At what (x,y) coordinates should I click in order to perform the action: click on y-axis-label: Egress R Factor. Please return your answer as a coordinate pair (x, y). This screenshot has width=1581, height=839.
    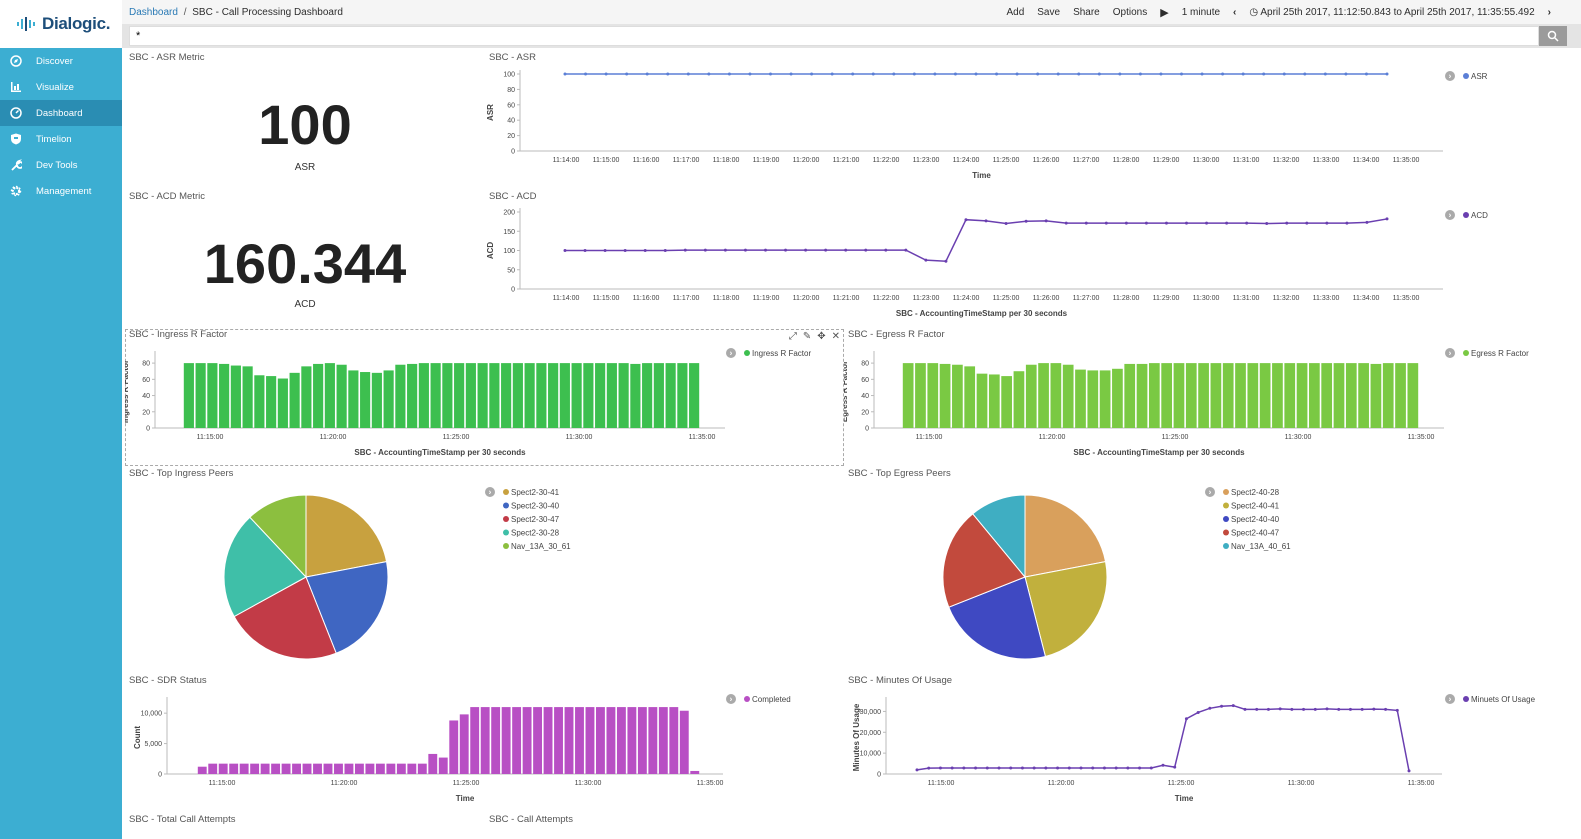
    Looking at the image, I should click on (846, 391).